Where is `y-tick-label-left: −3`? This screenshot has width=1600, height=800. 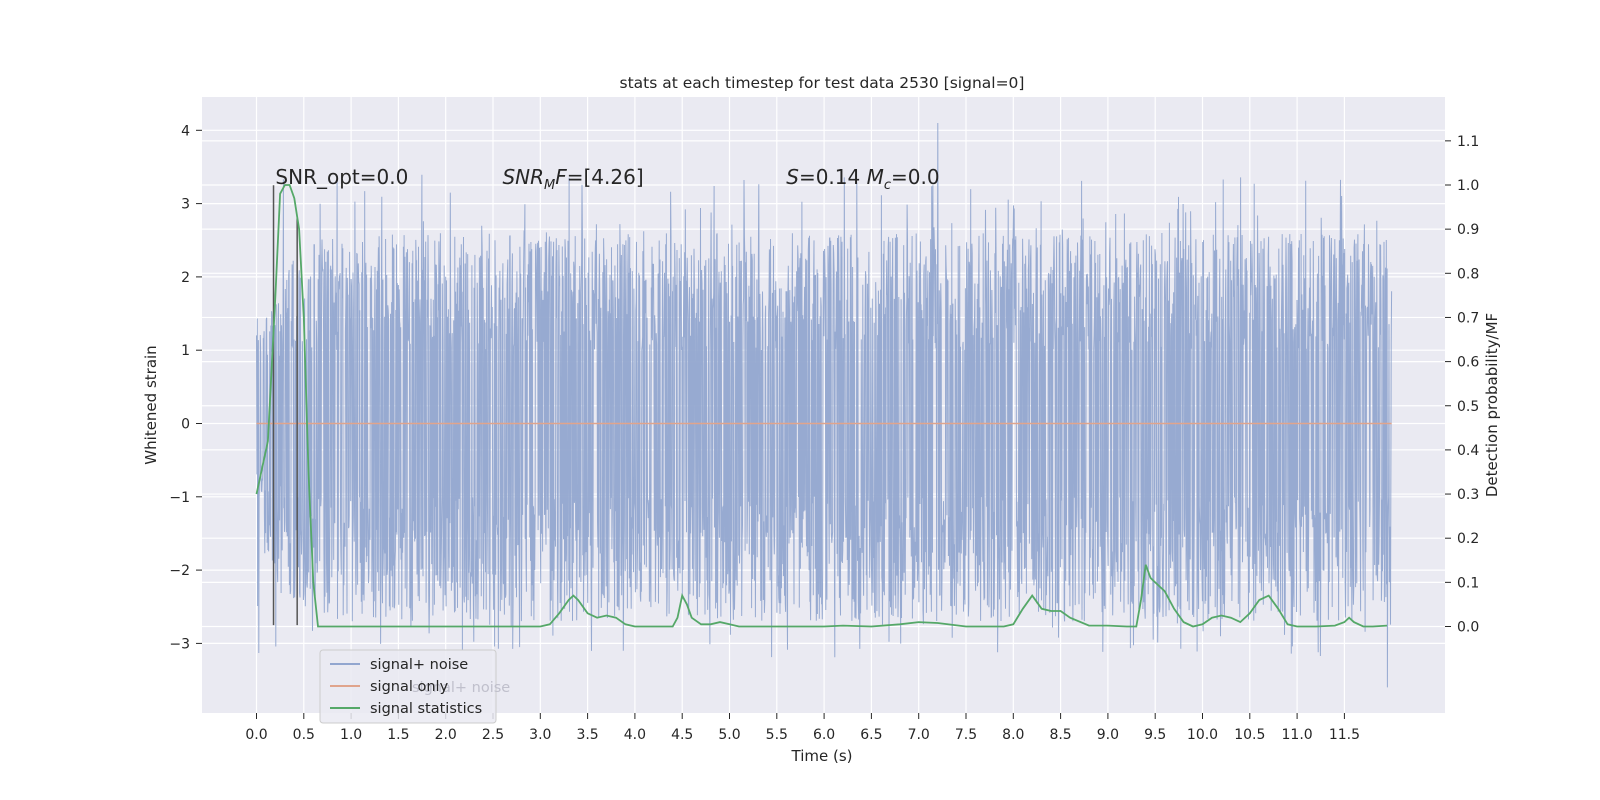 y-tick-label-left: −3 is located at coordinates (179, 644).